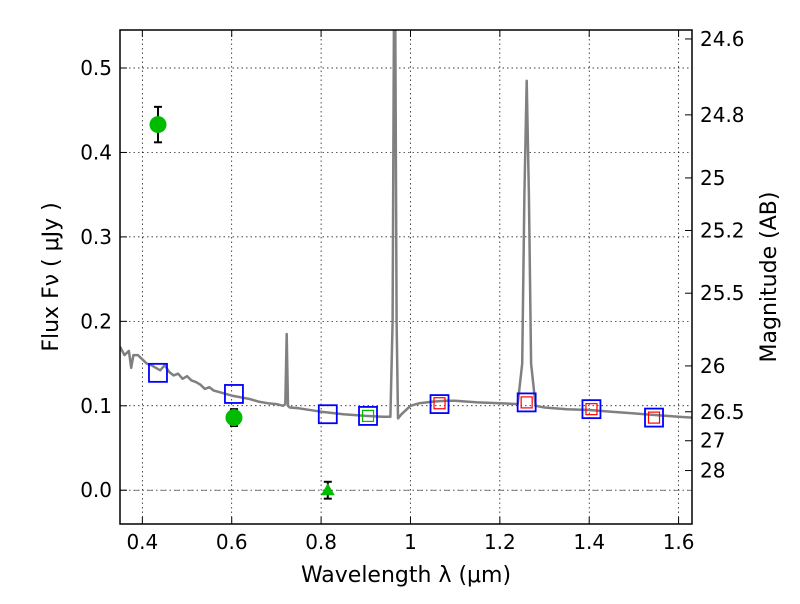 This screenshot has height=604, width=800. Describe the element at coordinates (410, 542) in the screenshot. I see `x-tick-label: 1` at that location.